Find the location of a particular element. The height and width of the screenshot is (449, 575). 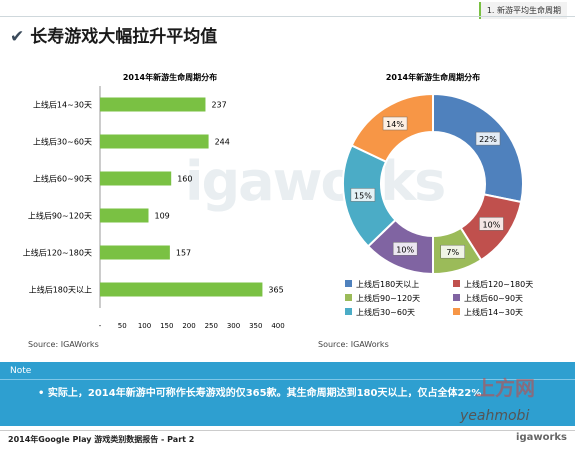

bar-value-label: 365 is located at coordinates (275, 290).